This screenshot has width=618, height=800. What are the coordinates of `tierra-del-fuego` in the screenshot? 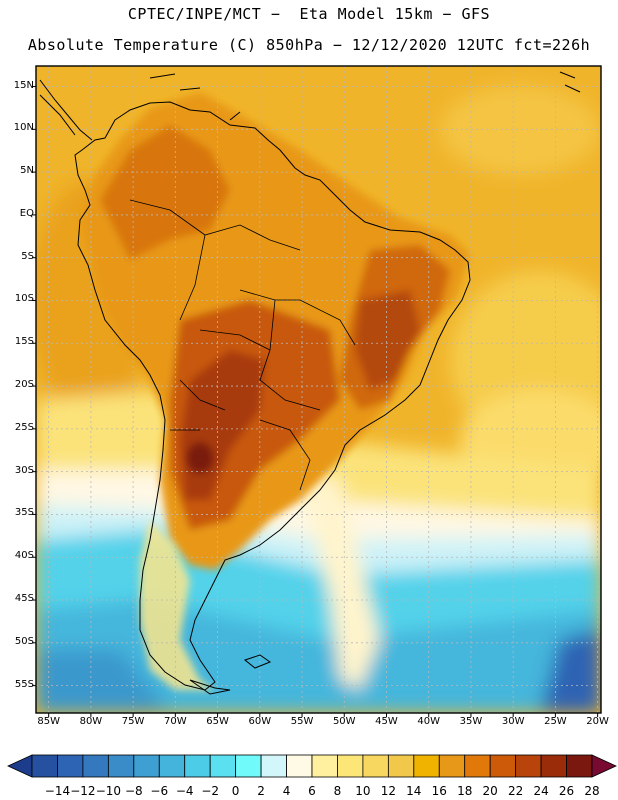 It's located at (210, 687).